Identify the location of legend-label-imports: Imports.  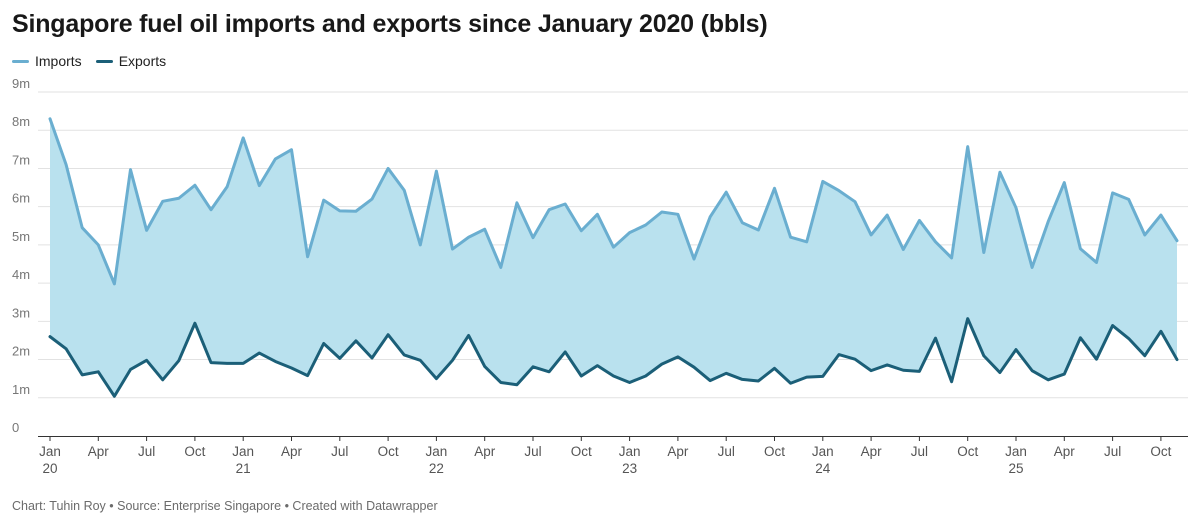
(58, 61).